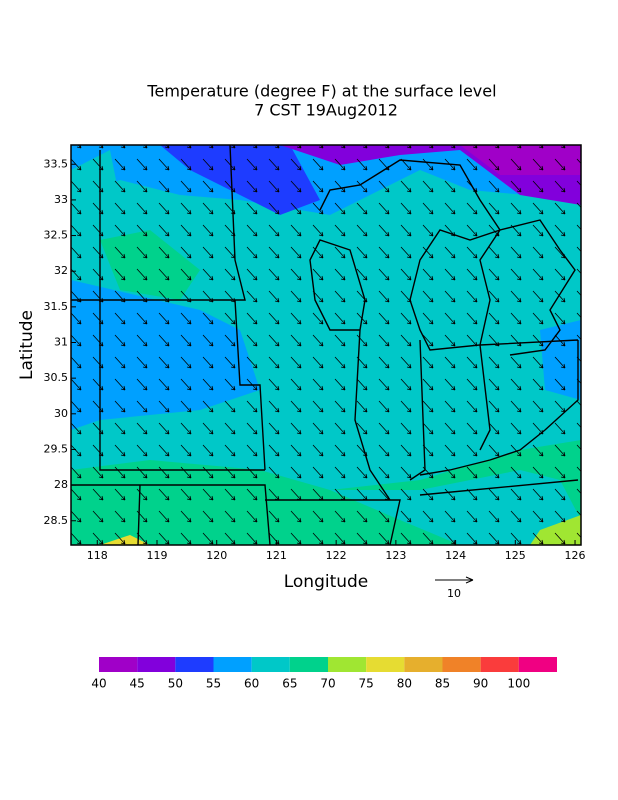  Describe the element at coordinates (56, 235) in the screenshot. I see `y-tick-label: 32.5` at that location.